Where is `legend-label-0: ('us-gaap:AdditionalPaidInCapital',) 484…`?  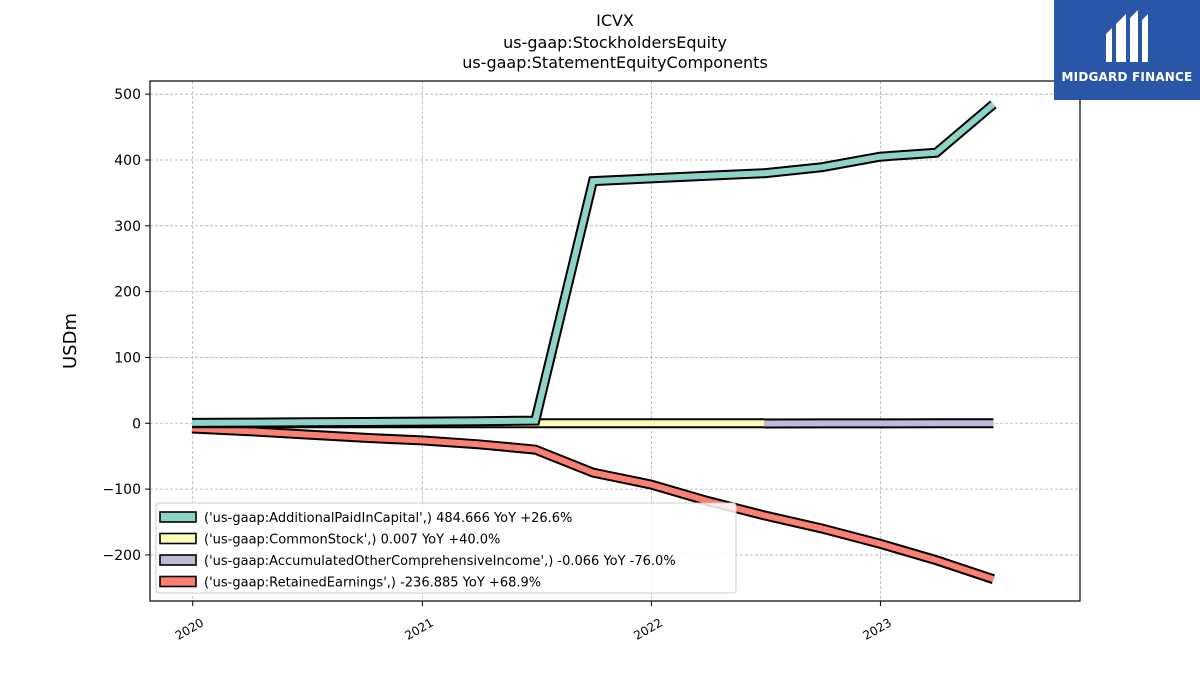 legend-label-0: ('us-gaap:AdditionalPaidInCapital',) 484… is located at coordinates (388, 518).